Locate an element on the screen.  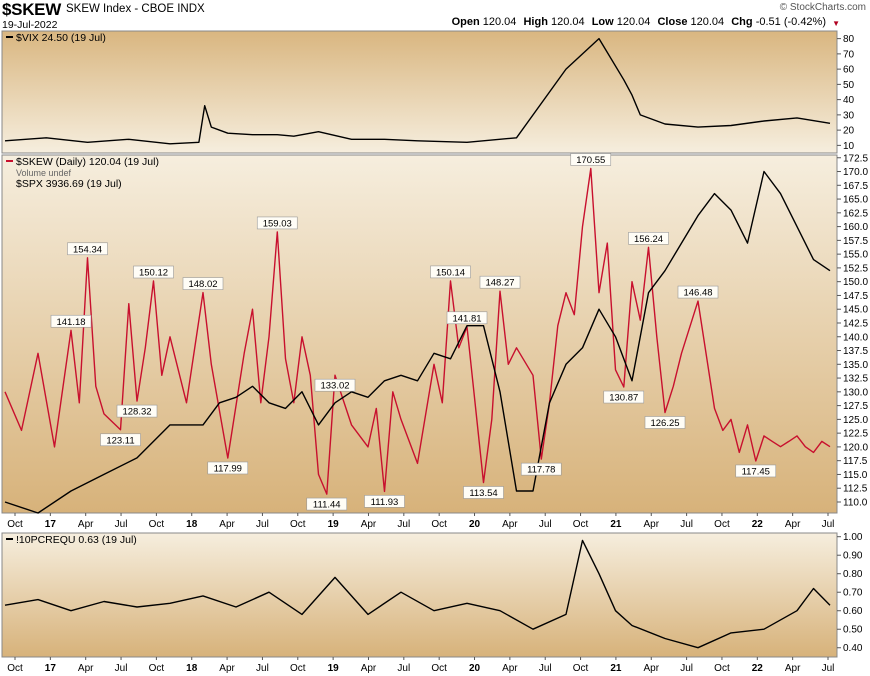
data-label: 111.44 is located at coordinates (327, 505).